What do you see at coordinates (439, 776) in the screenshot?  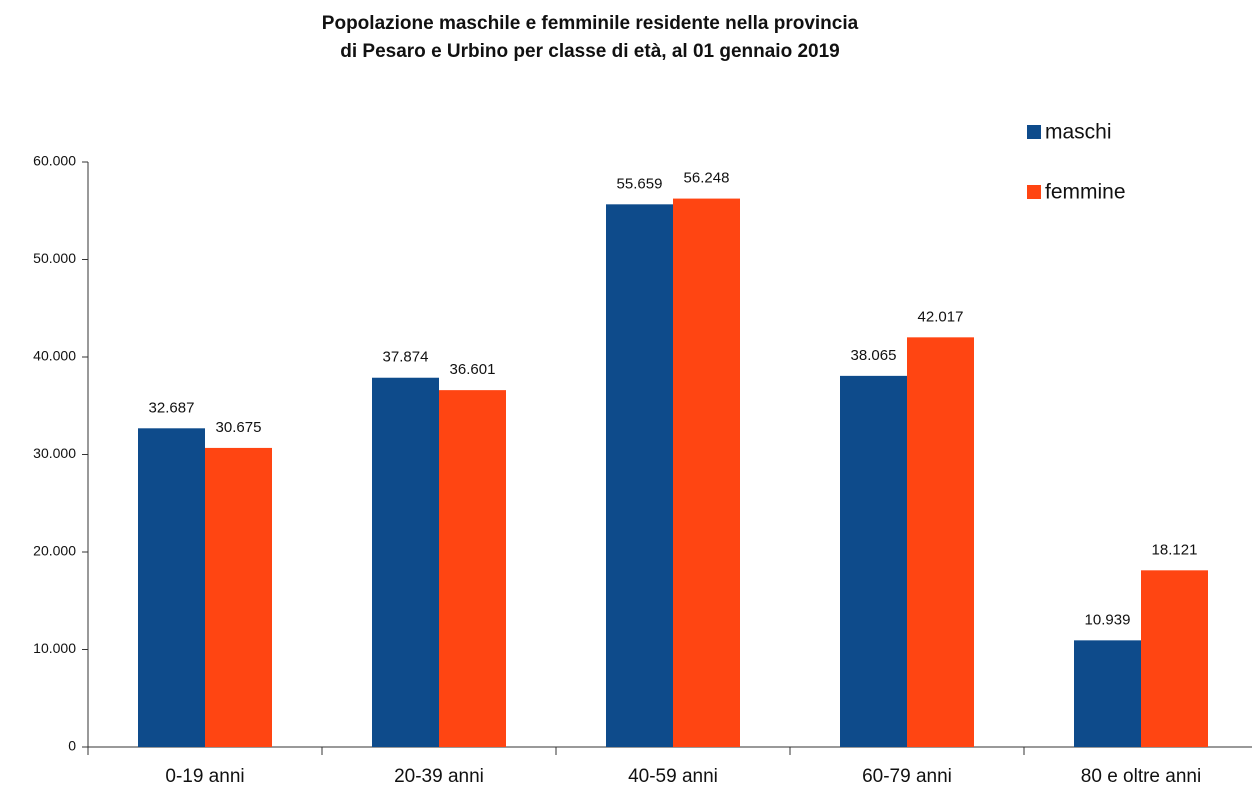 I see `x-tick-label: 20-39 anni` at bounding box center [439, 776].